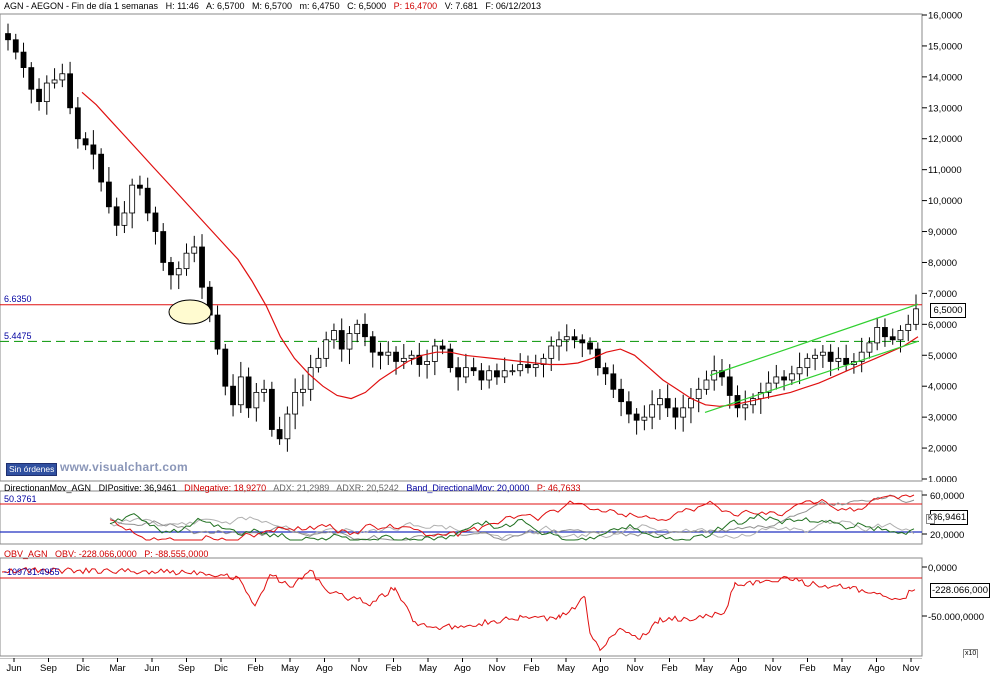 This screenshot has width=990, height=674. I want to click on date-tick-label: Feb, so click(807, 668).